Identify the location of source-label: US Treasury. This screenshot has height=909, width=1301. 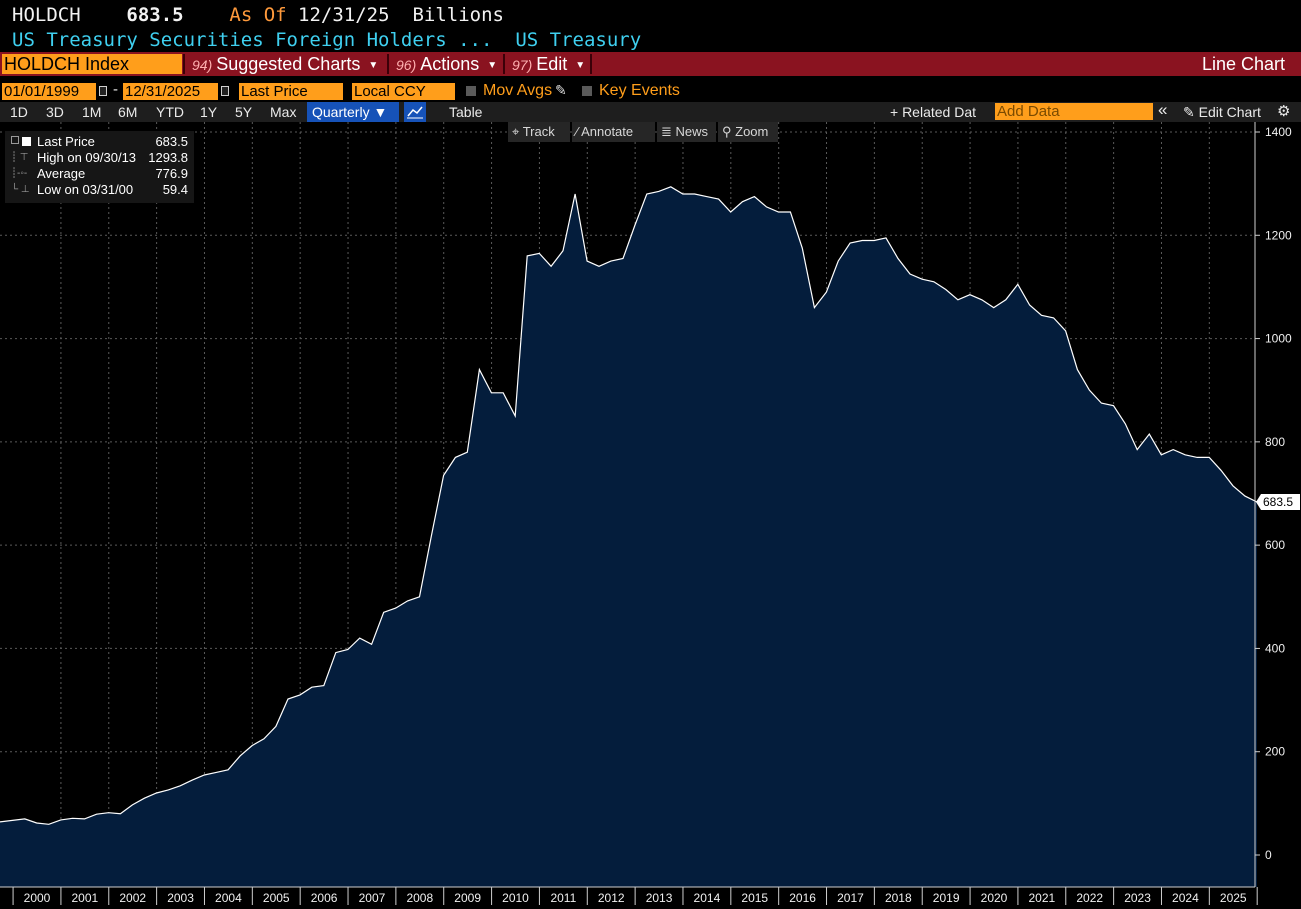
(578, 40).